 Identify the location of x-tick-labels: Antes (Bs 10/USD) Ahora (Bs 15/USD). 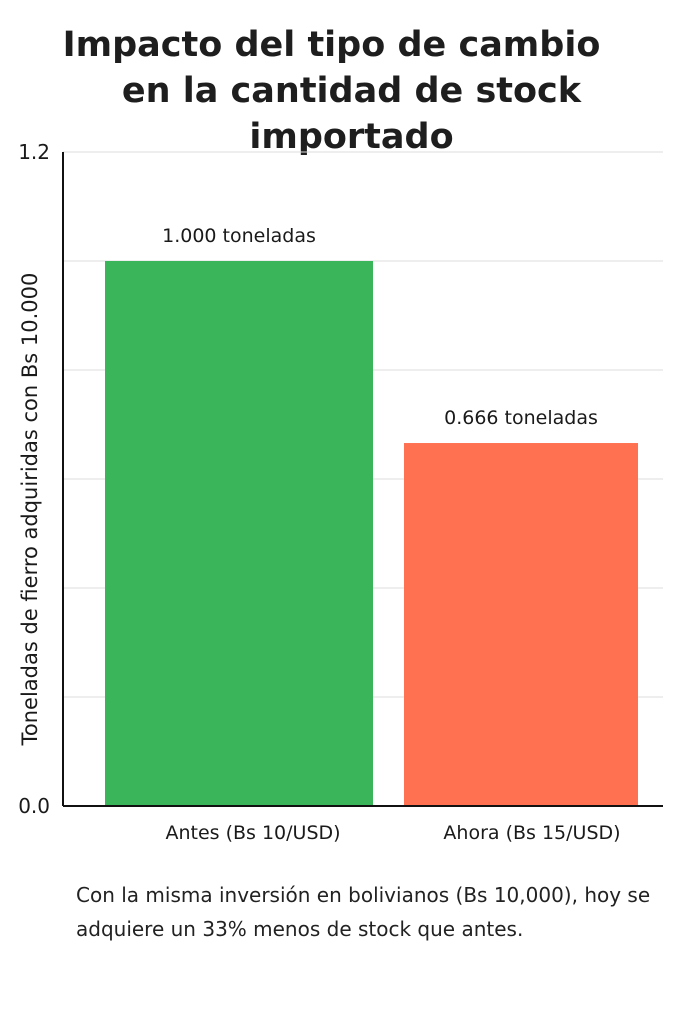
(392, 833).